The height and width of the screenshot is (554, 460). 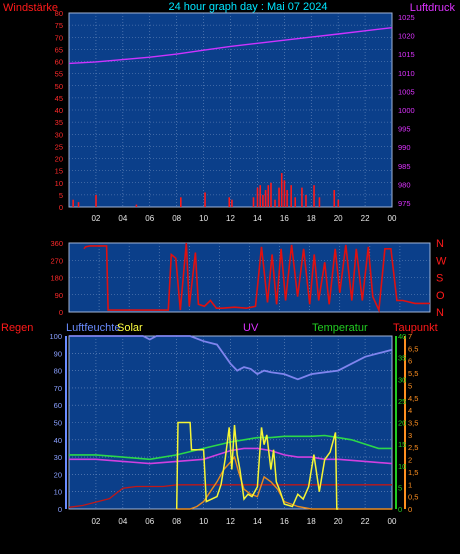 What do you see at coordinates (231, 358) in the screenshot?
I see `humidity-line` at bounding box center [231, 358].